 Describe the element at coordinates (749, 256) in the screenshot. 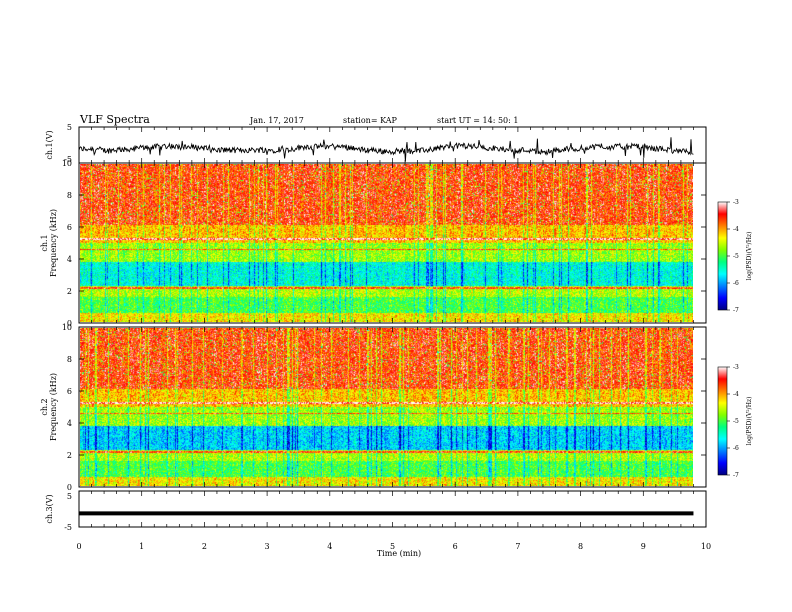

I see `colorbar-ch1-label: log(PSD)(V²/Hz)` at that location.